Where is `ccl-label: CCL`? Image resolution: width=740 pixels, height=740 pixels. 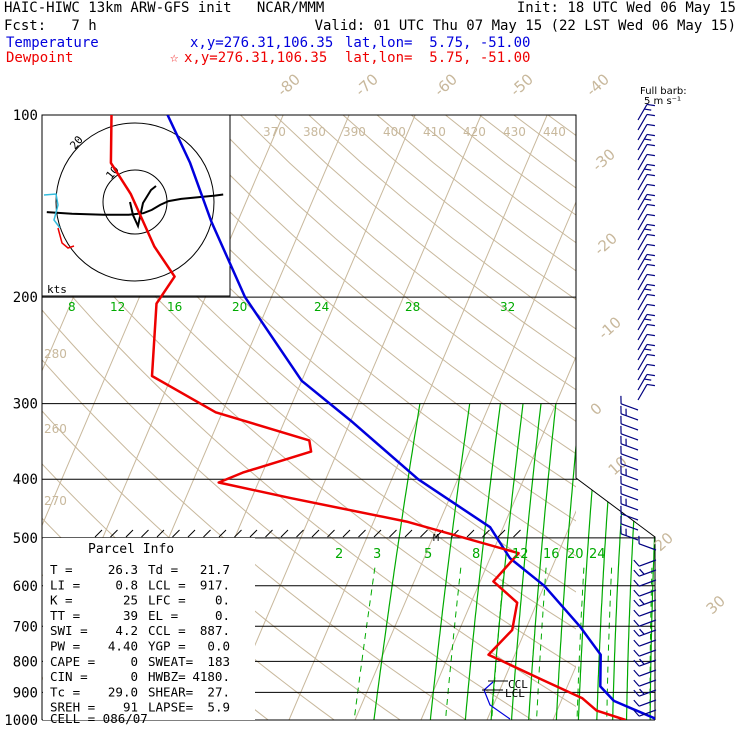 ccl-label: CCL is located at coordinates (518, 684).